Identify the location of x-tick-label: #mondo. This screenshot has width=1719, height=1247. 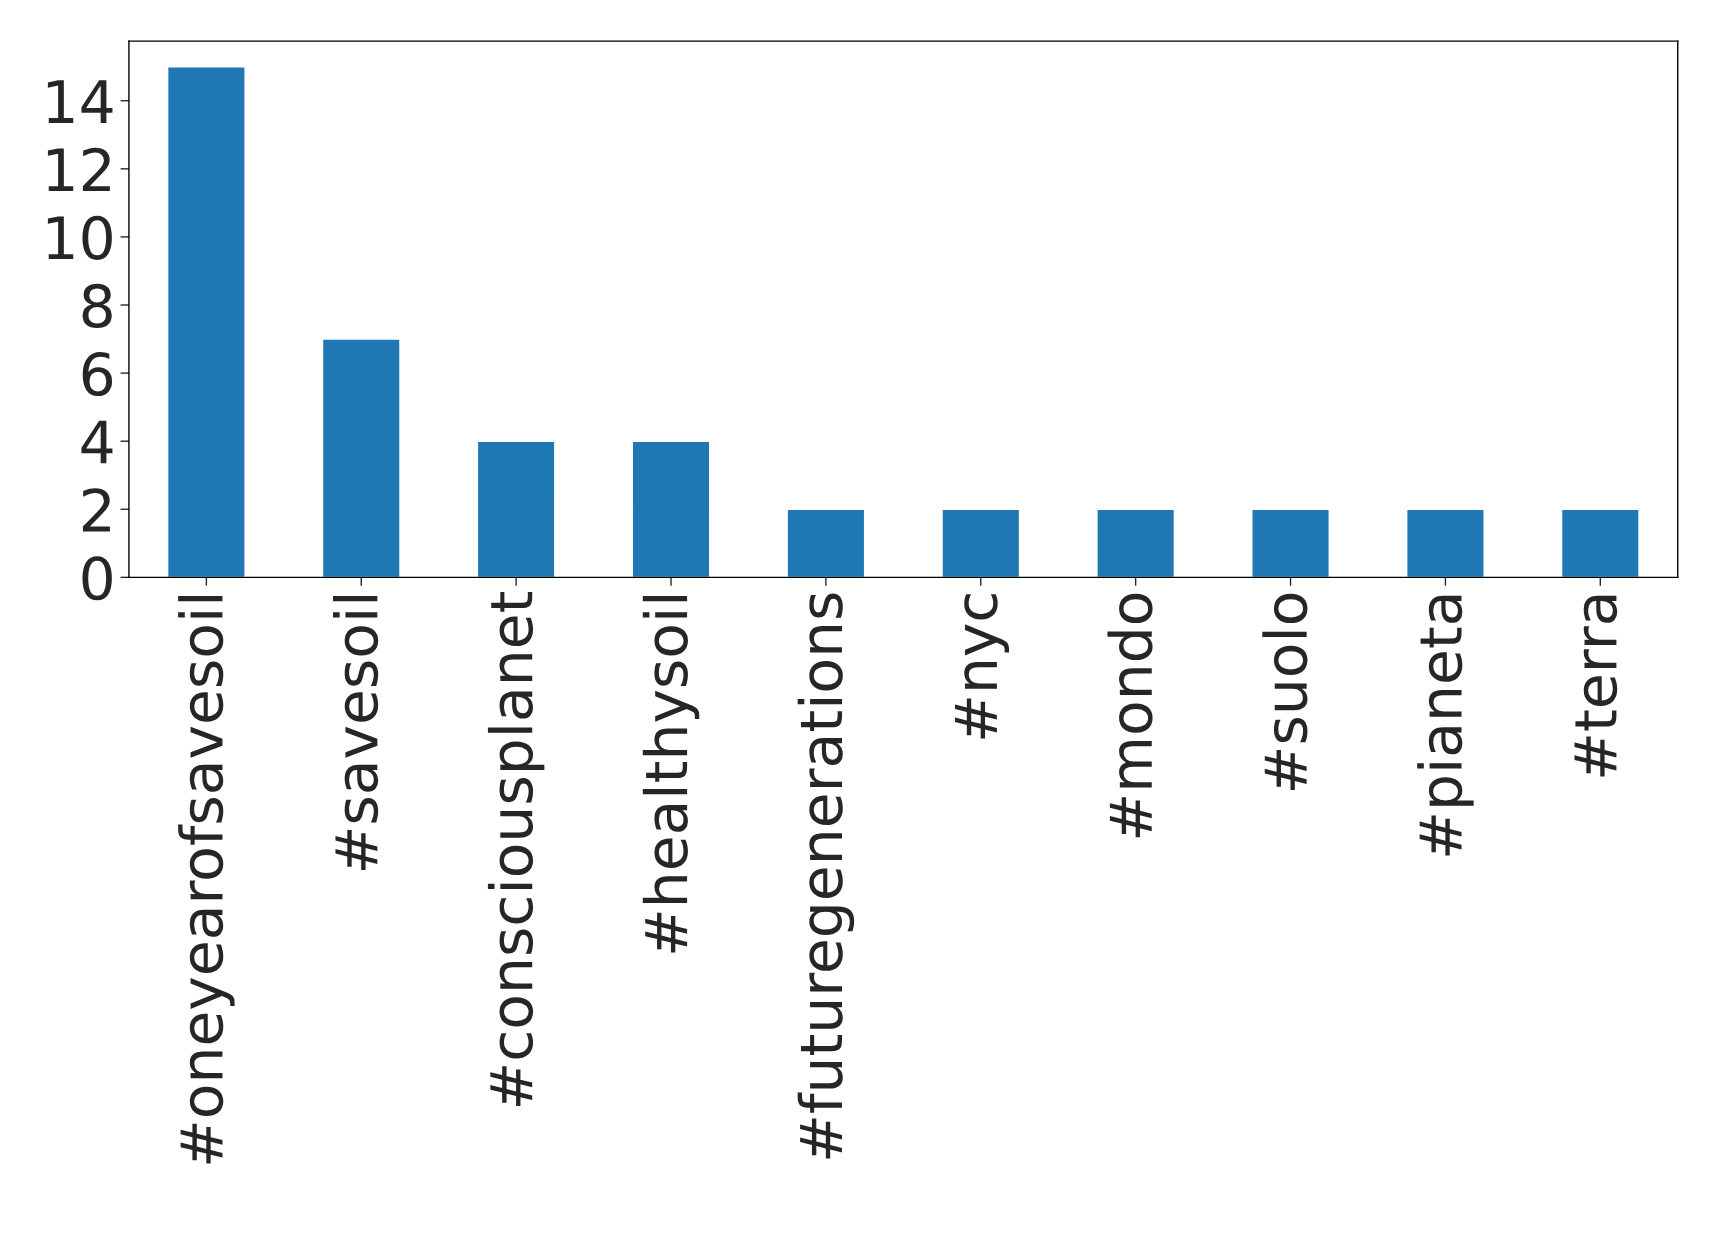
(1130, 715).